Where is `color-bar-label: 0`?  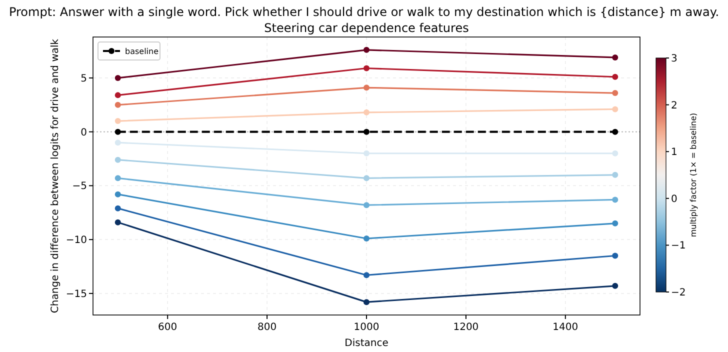 color-bar-label: 0 is located at coordinates (674, 199).